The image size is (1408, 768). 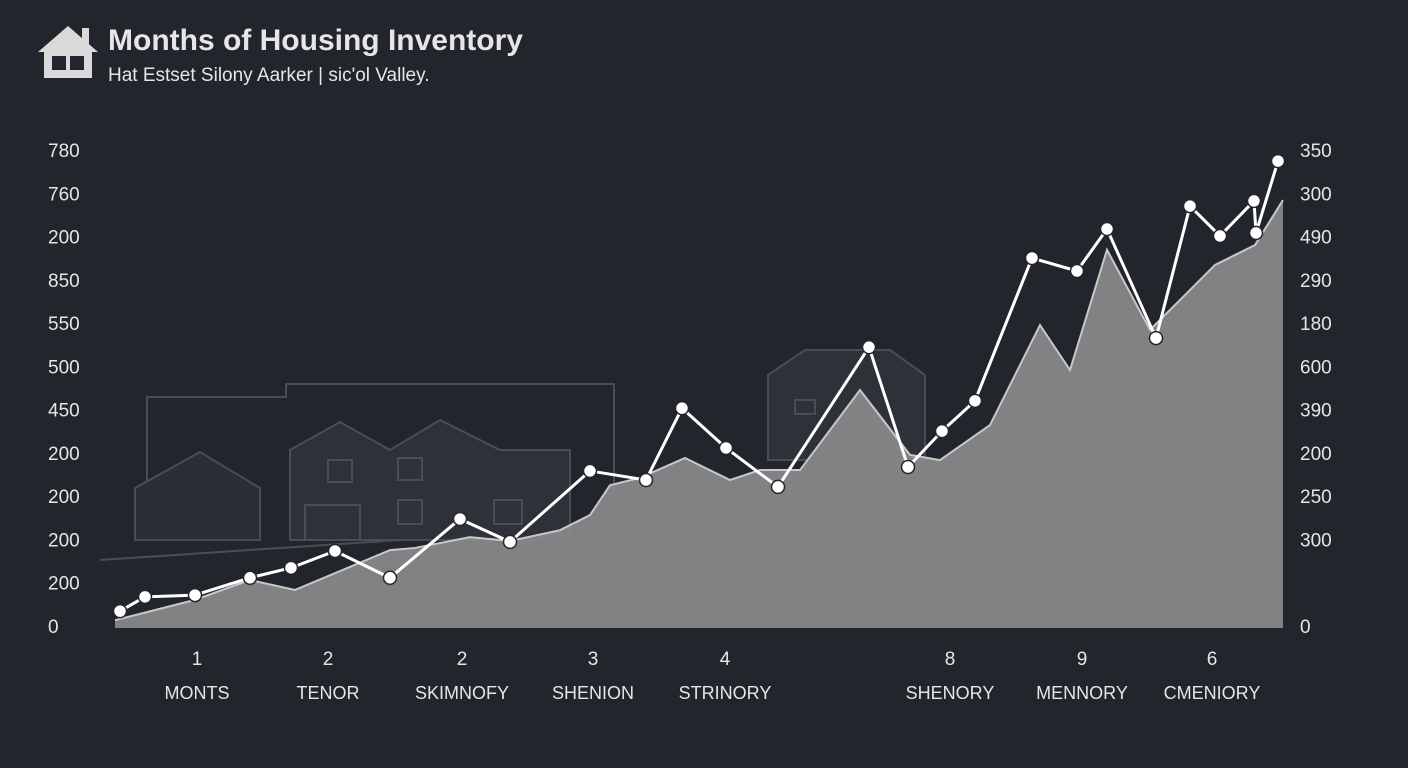 What do you see at coordinates (725, 693) in the screenshot?
I see `x-tick-caption: STRINORY` at bounding box center [725, 693].